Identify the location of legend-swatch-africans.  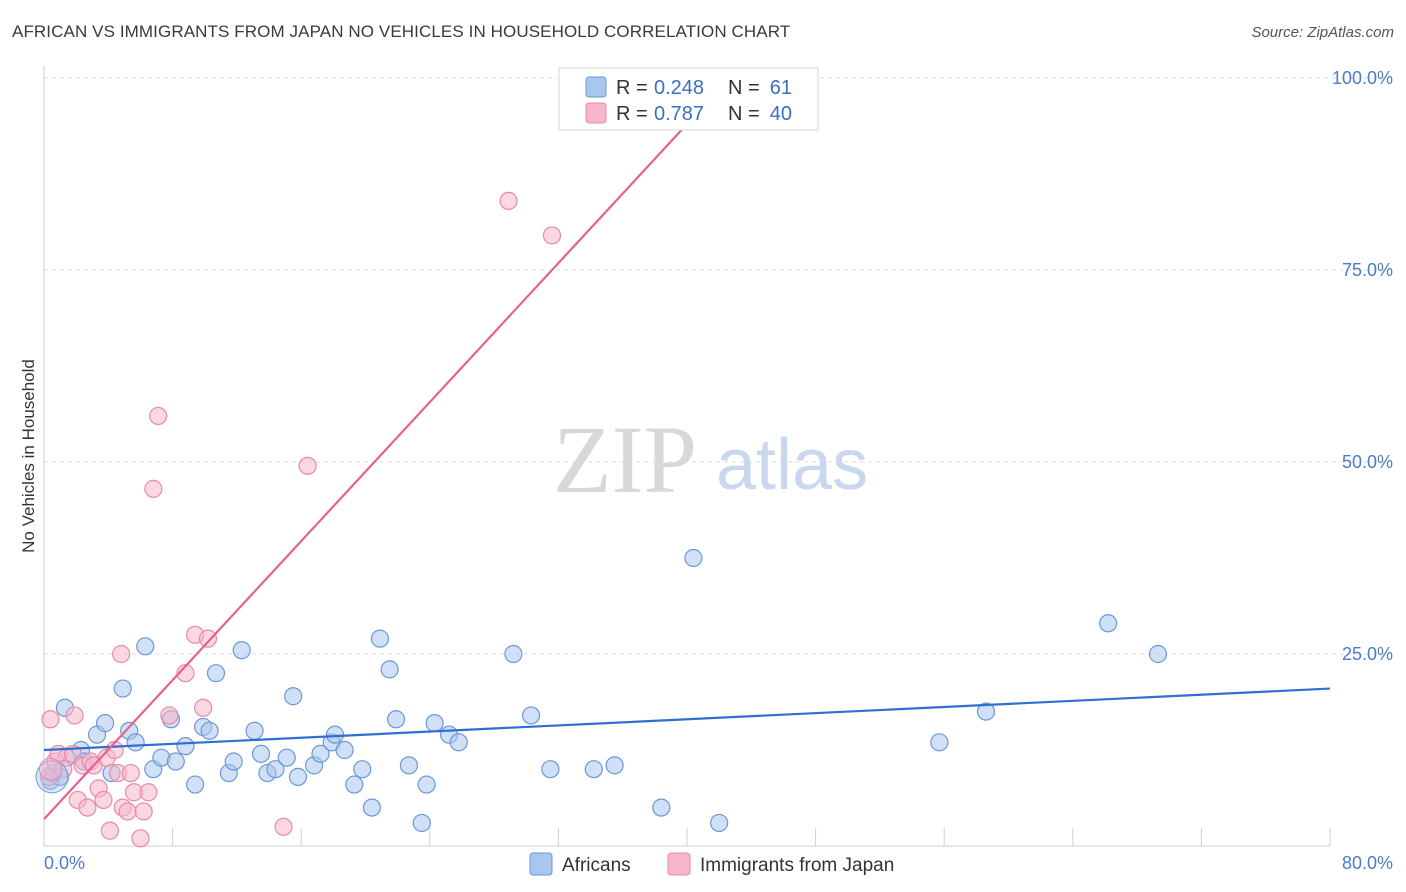
(596, 87).